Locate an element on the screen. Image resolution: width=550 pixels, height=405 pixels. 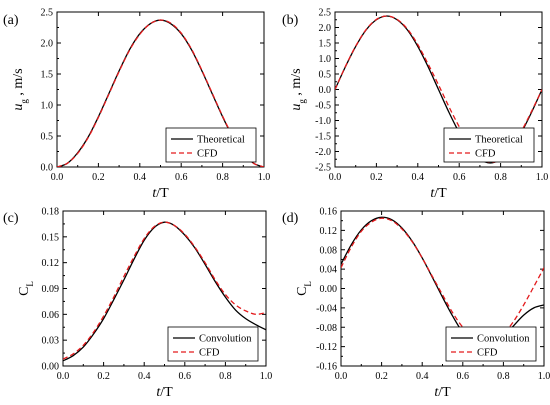
y-tick-label: 0.06 is located at coordinates (51, 315).